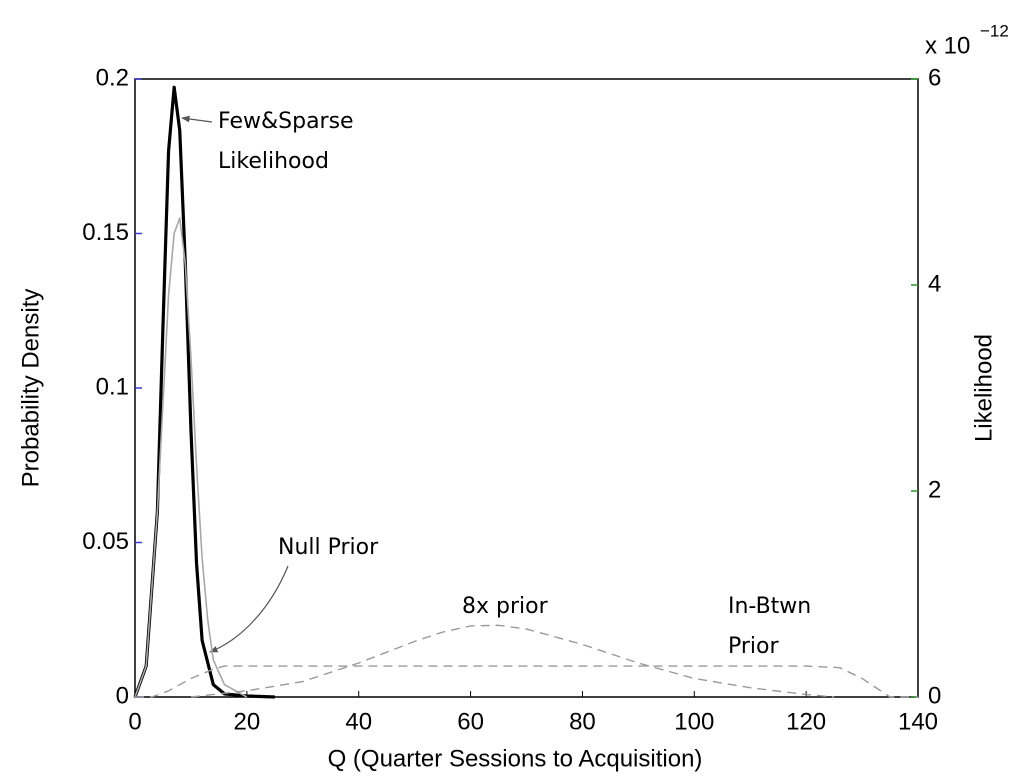 This screenshot has height=777, width=1034. What do you see at coordinates (328, 547) in the screenshot?
I see `annotation: Null Prior` at bounding box center [328, 547].